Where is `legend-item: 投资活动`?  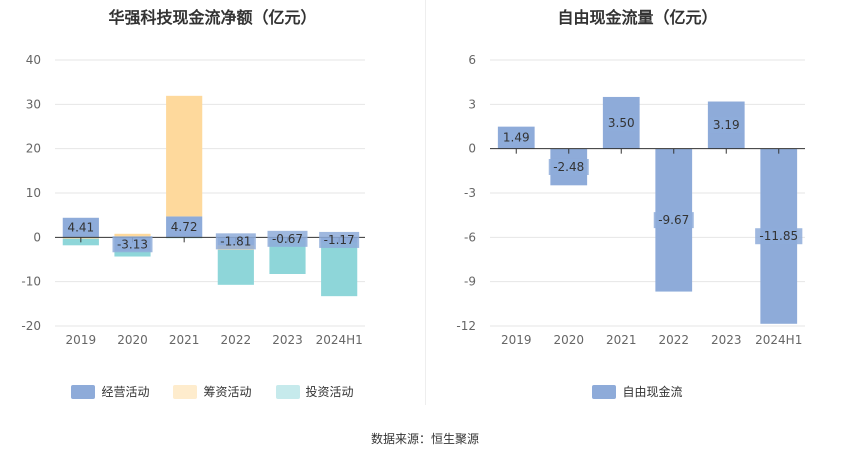 legend-item: 投资活动 is located at coordinates (314, 391).